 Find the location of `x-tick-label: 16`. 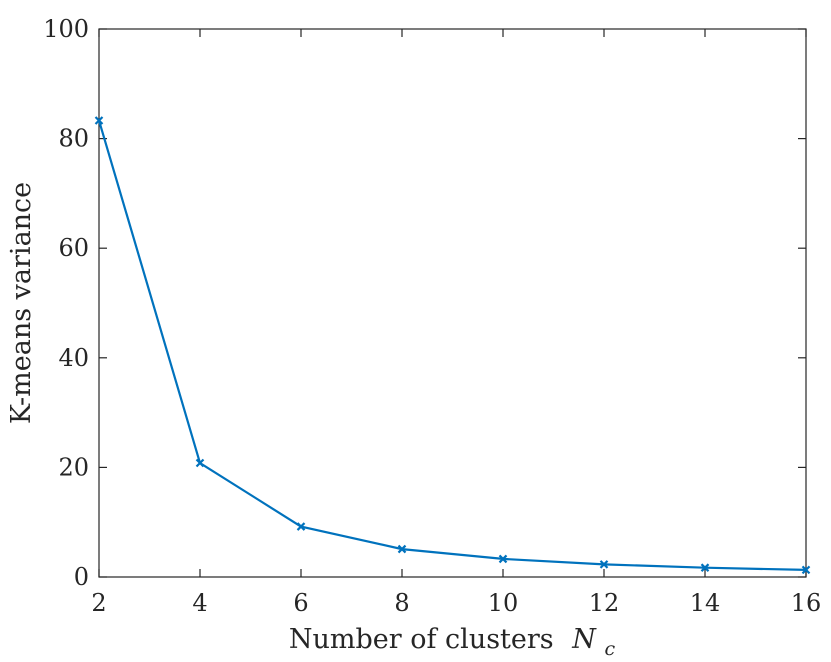

x-tick-label: 16 is located at coordinates (806, 603).